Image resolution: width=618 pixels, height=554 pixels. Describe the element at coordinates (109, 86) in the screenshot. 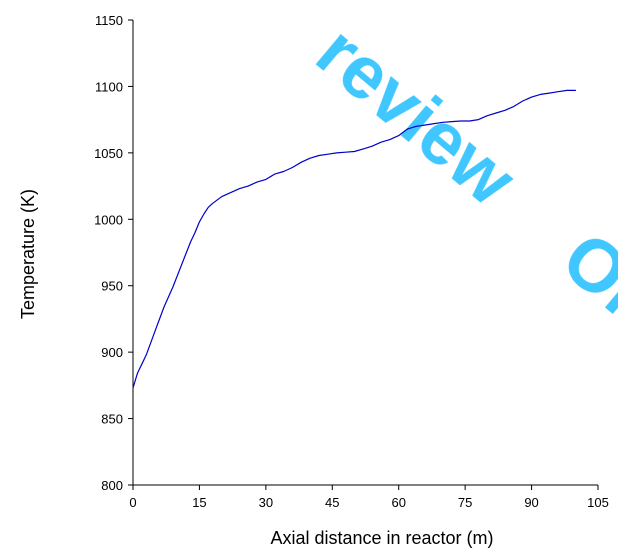

I see `y-tick-label: 1100` at that location.